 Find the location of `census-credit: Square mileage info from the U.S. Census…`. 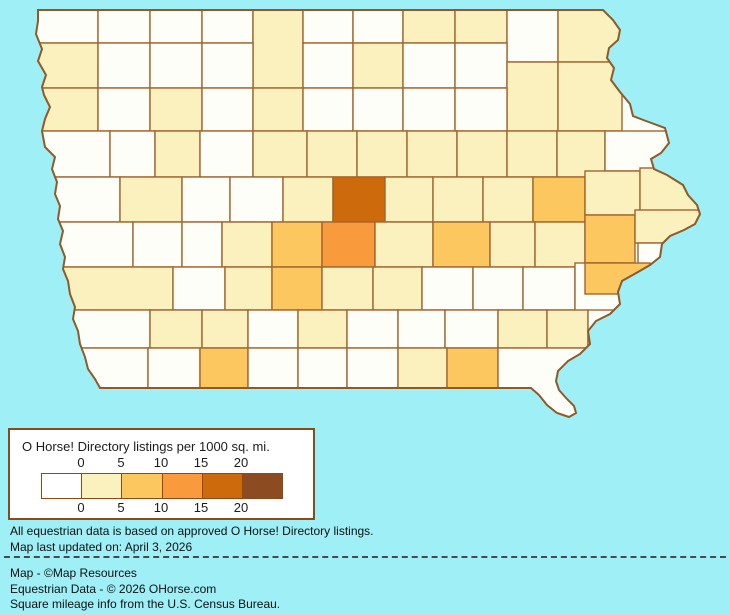

census-credit: Square mileage info from the U.S. Census… is located at coordinates (145, 604).